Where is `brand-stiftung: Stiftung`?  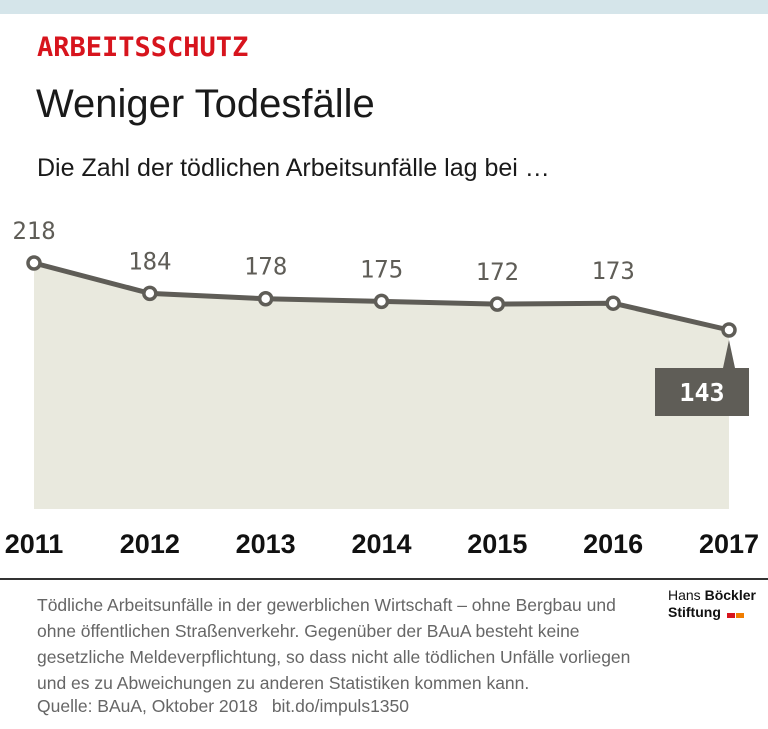
brand-stiftung: Stiftung is located at coordinates (694, 612).